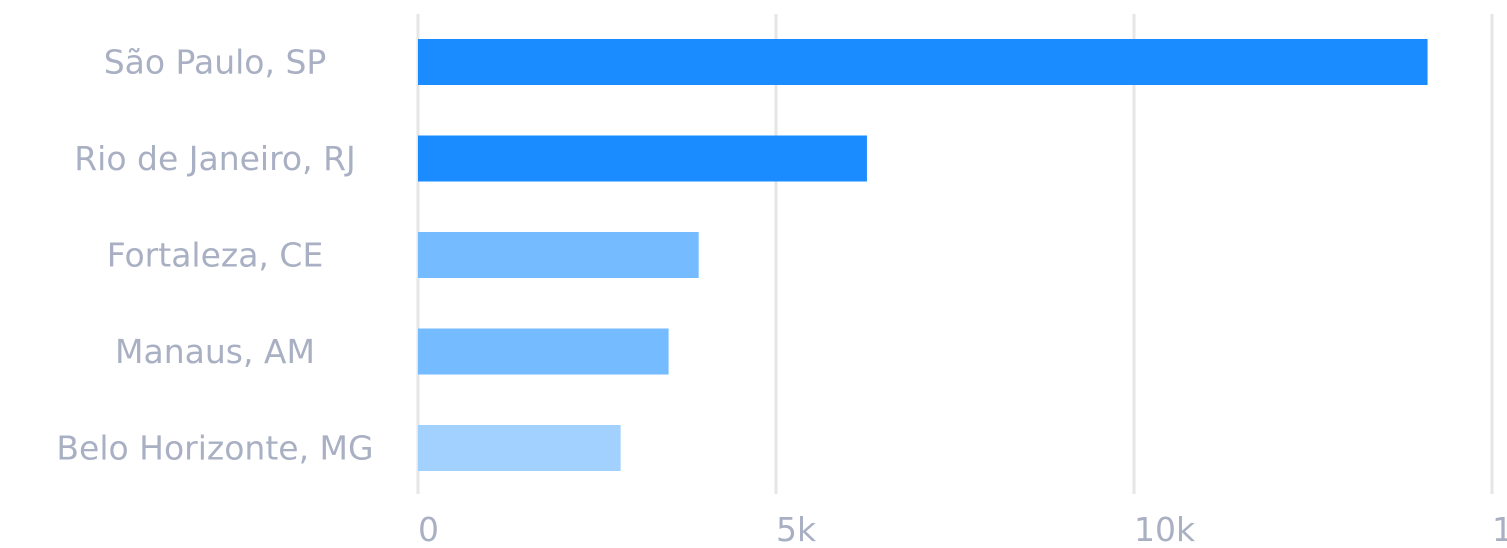 This screenshot has width=1507, height=548. What do you see at coordinates (215, 62) in the screenshot?
I see `category-label-0: São Paulo, SP` at bounding box center [215, 62].